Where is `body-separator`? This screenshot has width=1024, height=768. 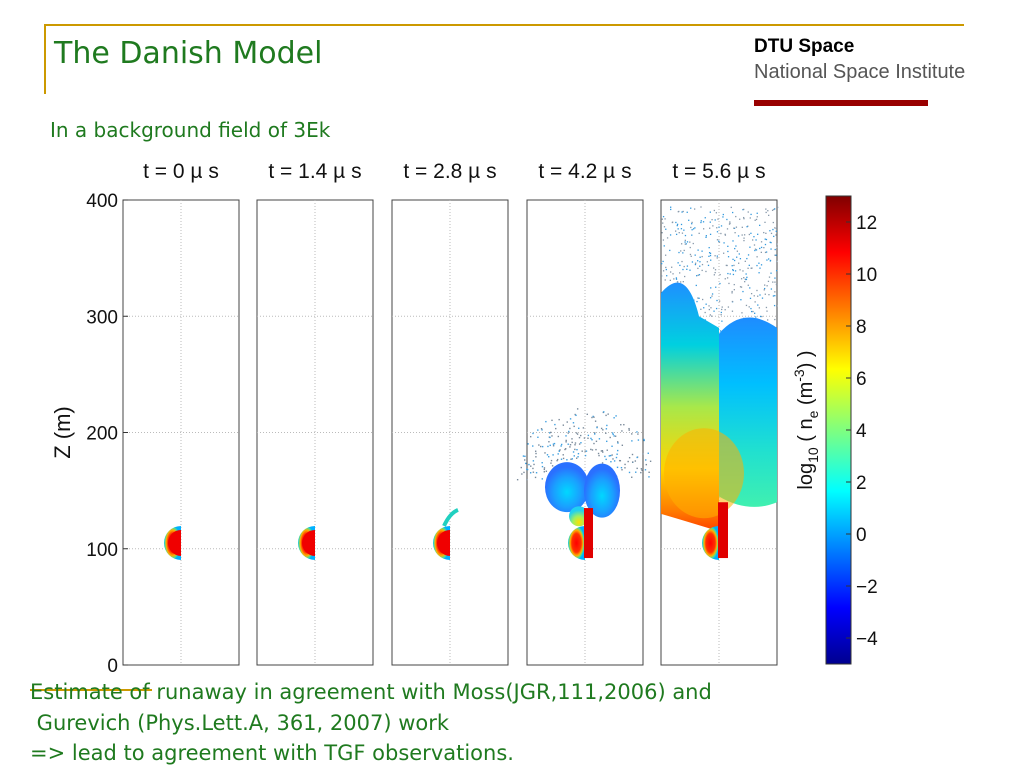 body-separator is located at coordinates (91, 690).